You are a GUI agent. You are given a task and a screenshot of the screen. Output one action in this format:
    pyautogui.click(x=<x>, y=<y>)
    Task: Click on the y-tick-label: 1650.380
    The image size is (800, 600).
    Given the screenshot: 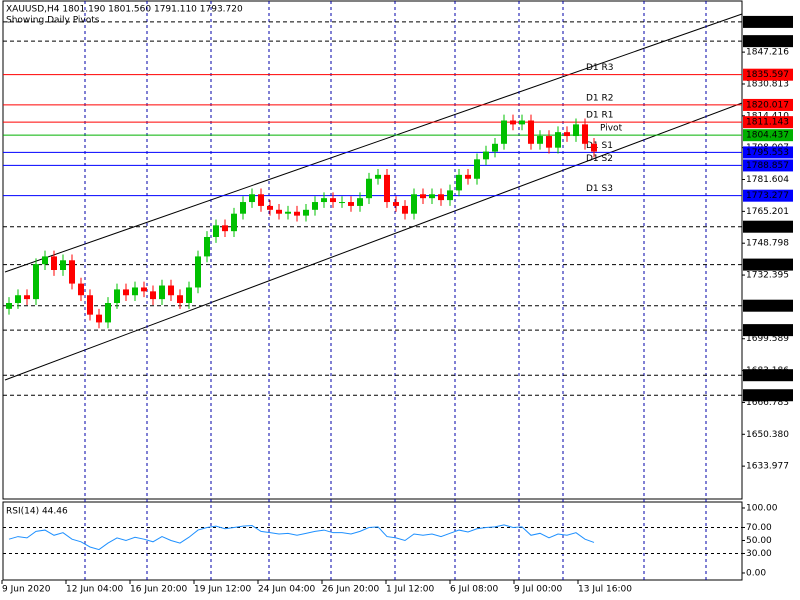 What is the action you would take?
    pyautogui.click(x=767, y=435)
    